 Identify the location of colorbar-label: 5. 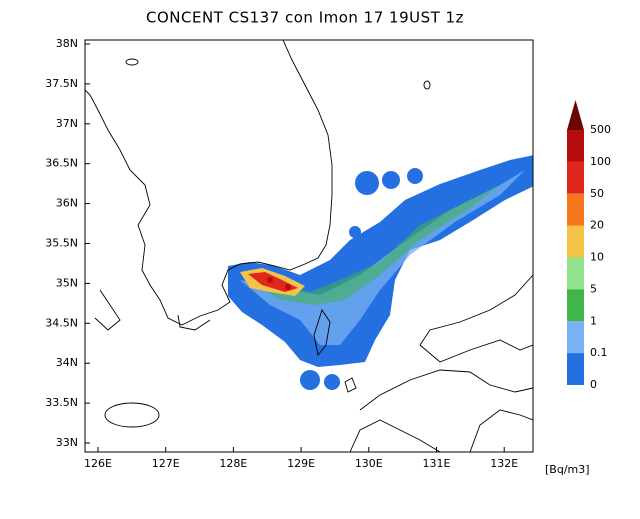
(593, 288).